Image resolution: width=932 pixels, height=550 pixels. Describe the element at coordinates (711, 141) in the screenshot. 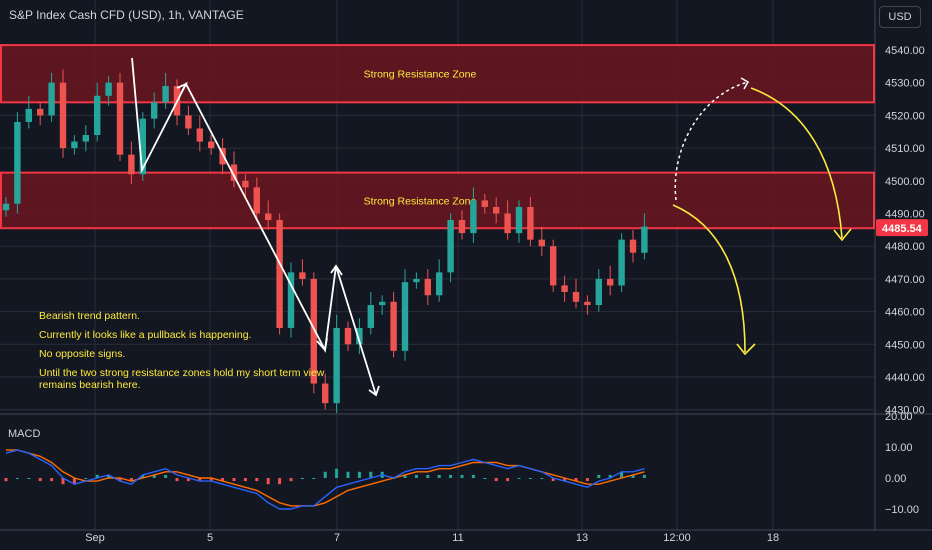

I see `dashed-projection-arrow` at that location.